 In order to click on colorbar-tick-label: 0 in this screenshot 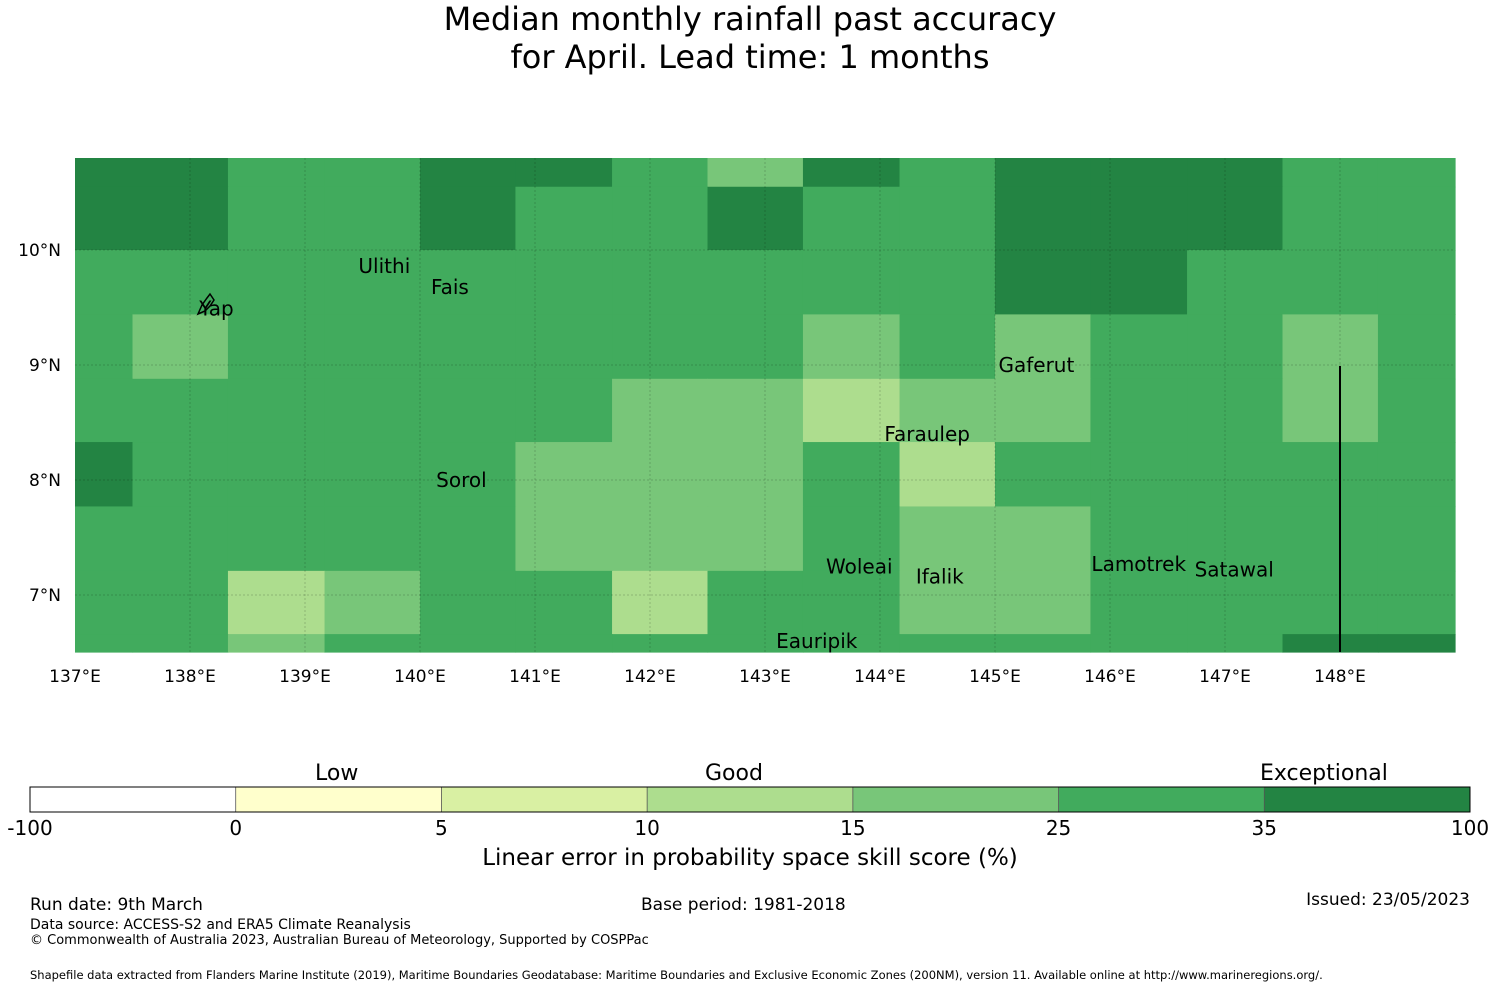, I will do `click(236, 828)`.